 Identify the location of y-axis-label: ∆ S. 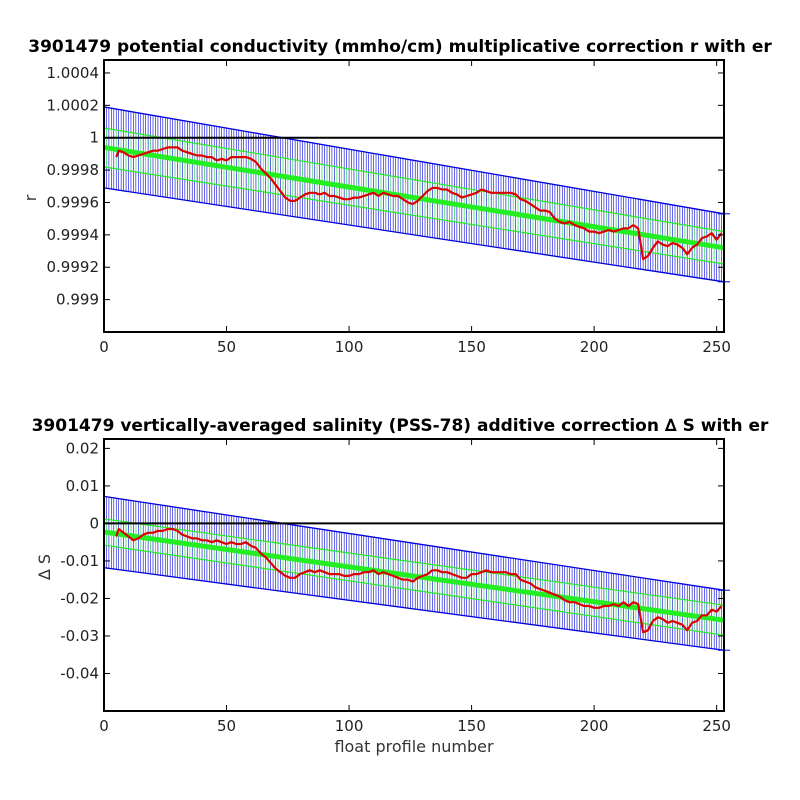
(44, 567).